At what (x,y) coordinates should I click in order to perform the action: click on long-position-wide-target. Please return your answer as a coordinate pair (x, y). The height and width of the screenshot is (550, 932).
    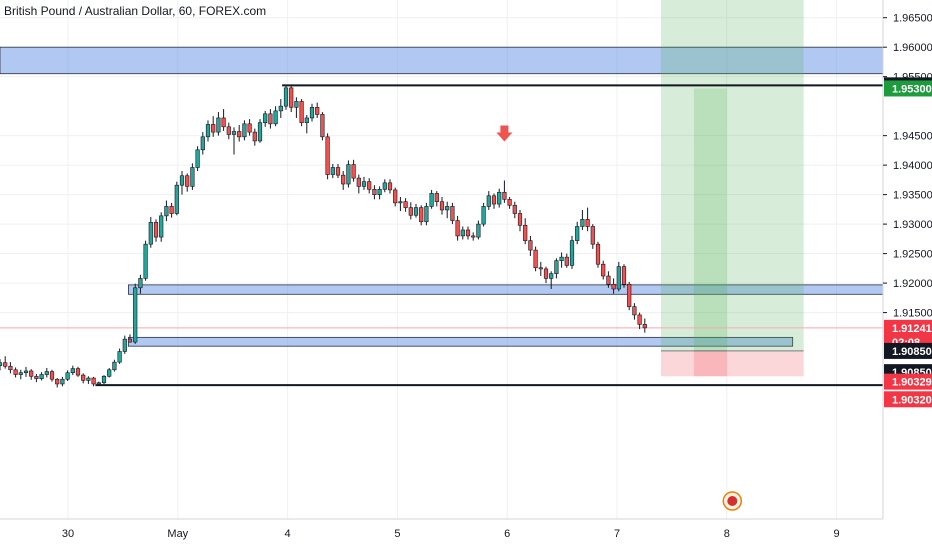
    Looking at the image, I should click on (732, 175).